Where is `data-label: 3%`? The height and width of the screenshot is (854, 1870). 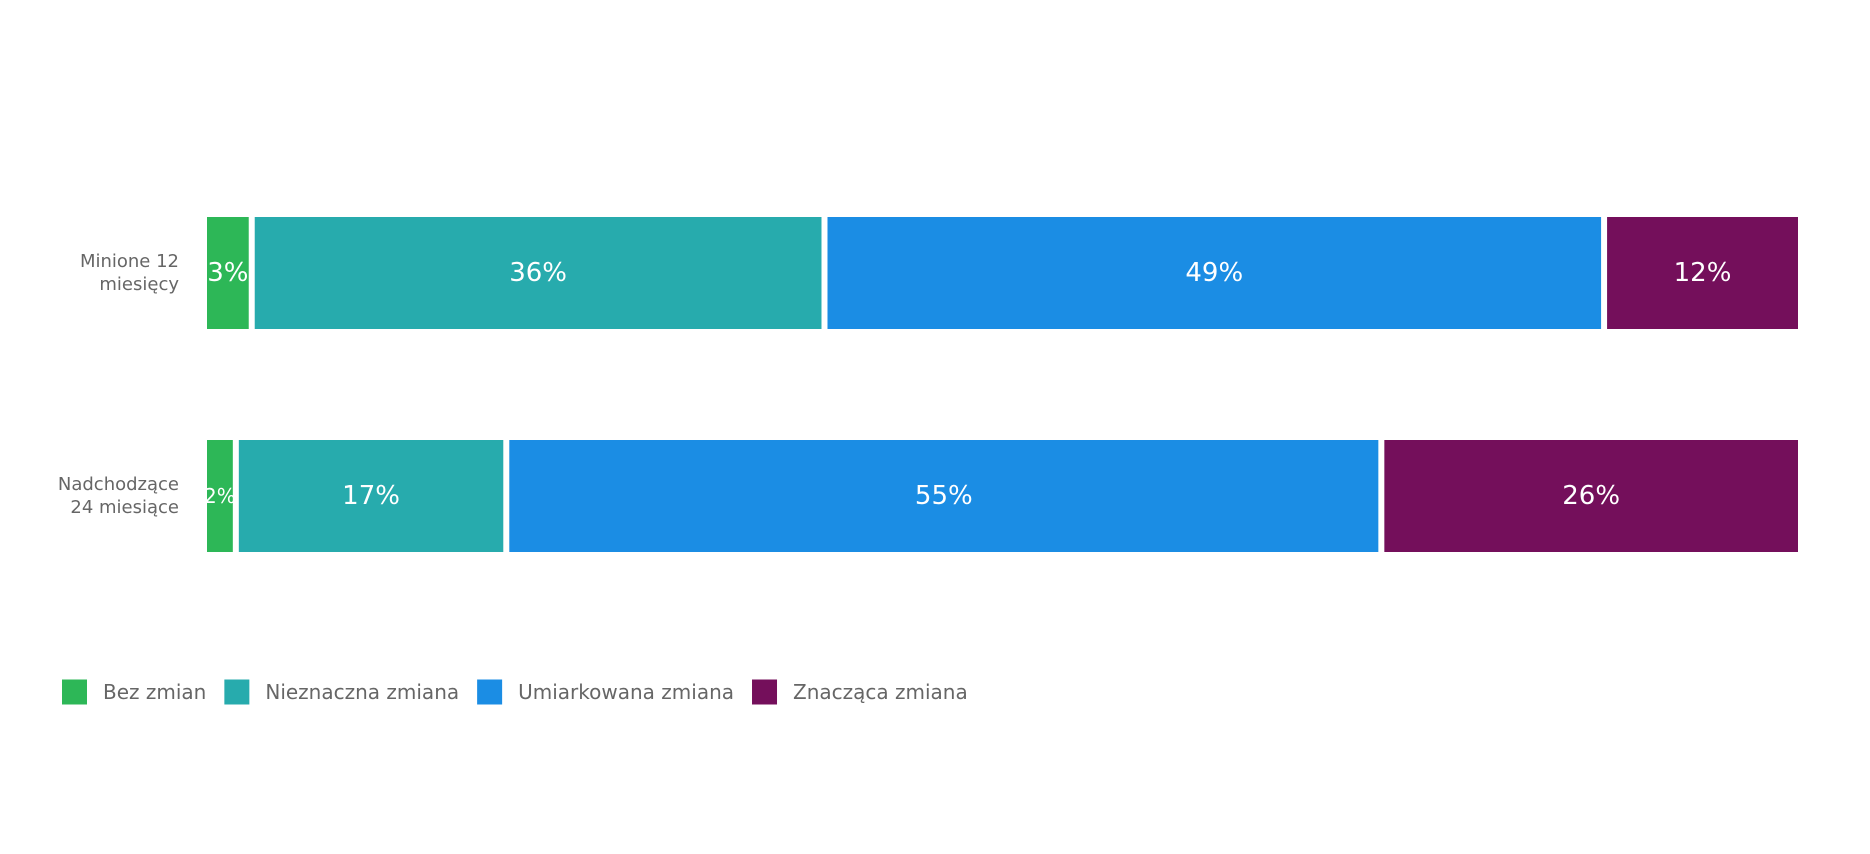 data-label: 3% is located at coordinates (227, 273).